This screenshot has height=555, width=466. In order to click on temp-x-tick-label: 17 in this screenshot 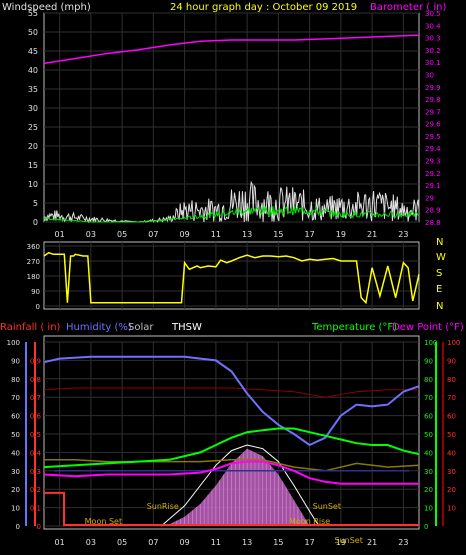, I will do `click(310, 542)`.